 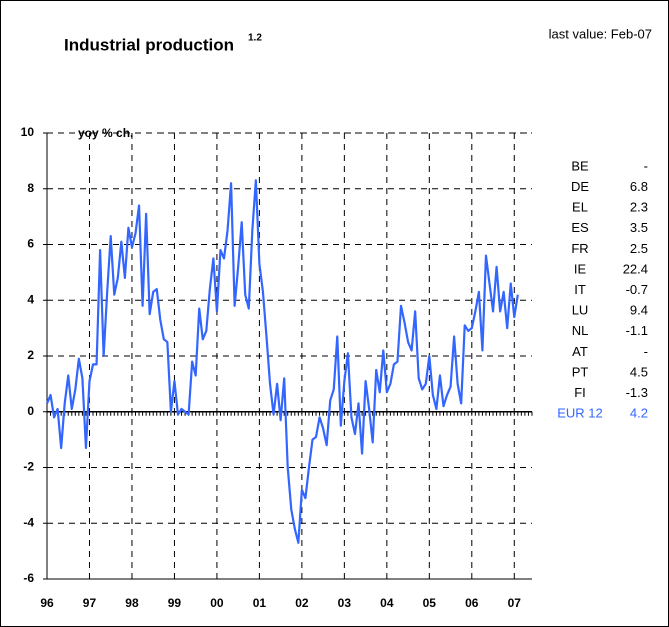 What do you see at coordinates (639, 227) in the screenshot?
I see `table-value: 3.5` at bounding box center [639, 227].